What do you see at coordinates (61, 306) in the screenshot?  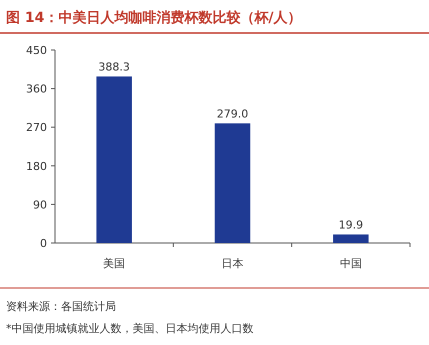 I see `text: 资料来源：各国统计局` at bounding box center [61, 306].